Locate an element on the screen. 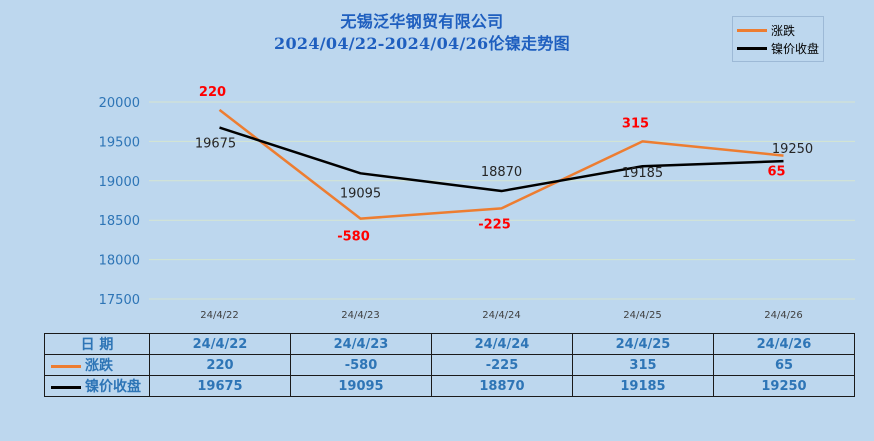 The height and width of the screenshot is (441, 874). x-tick-label: 24/4/23 is located at coordinates (360, 315).